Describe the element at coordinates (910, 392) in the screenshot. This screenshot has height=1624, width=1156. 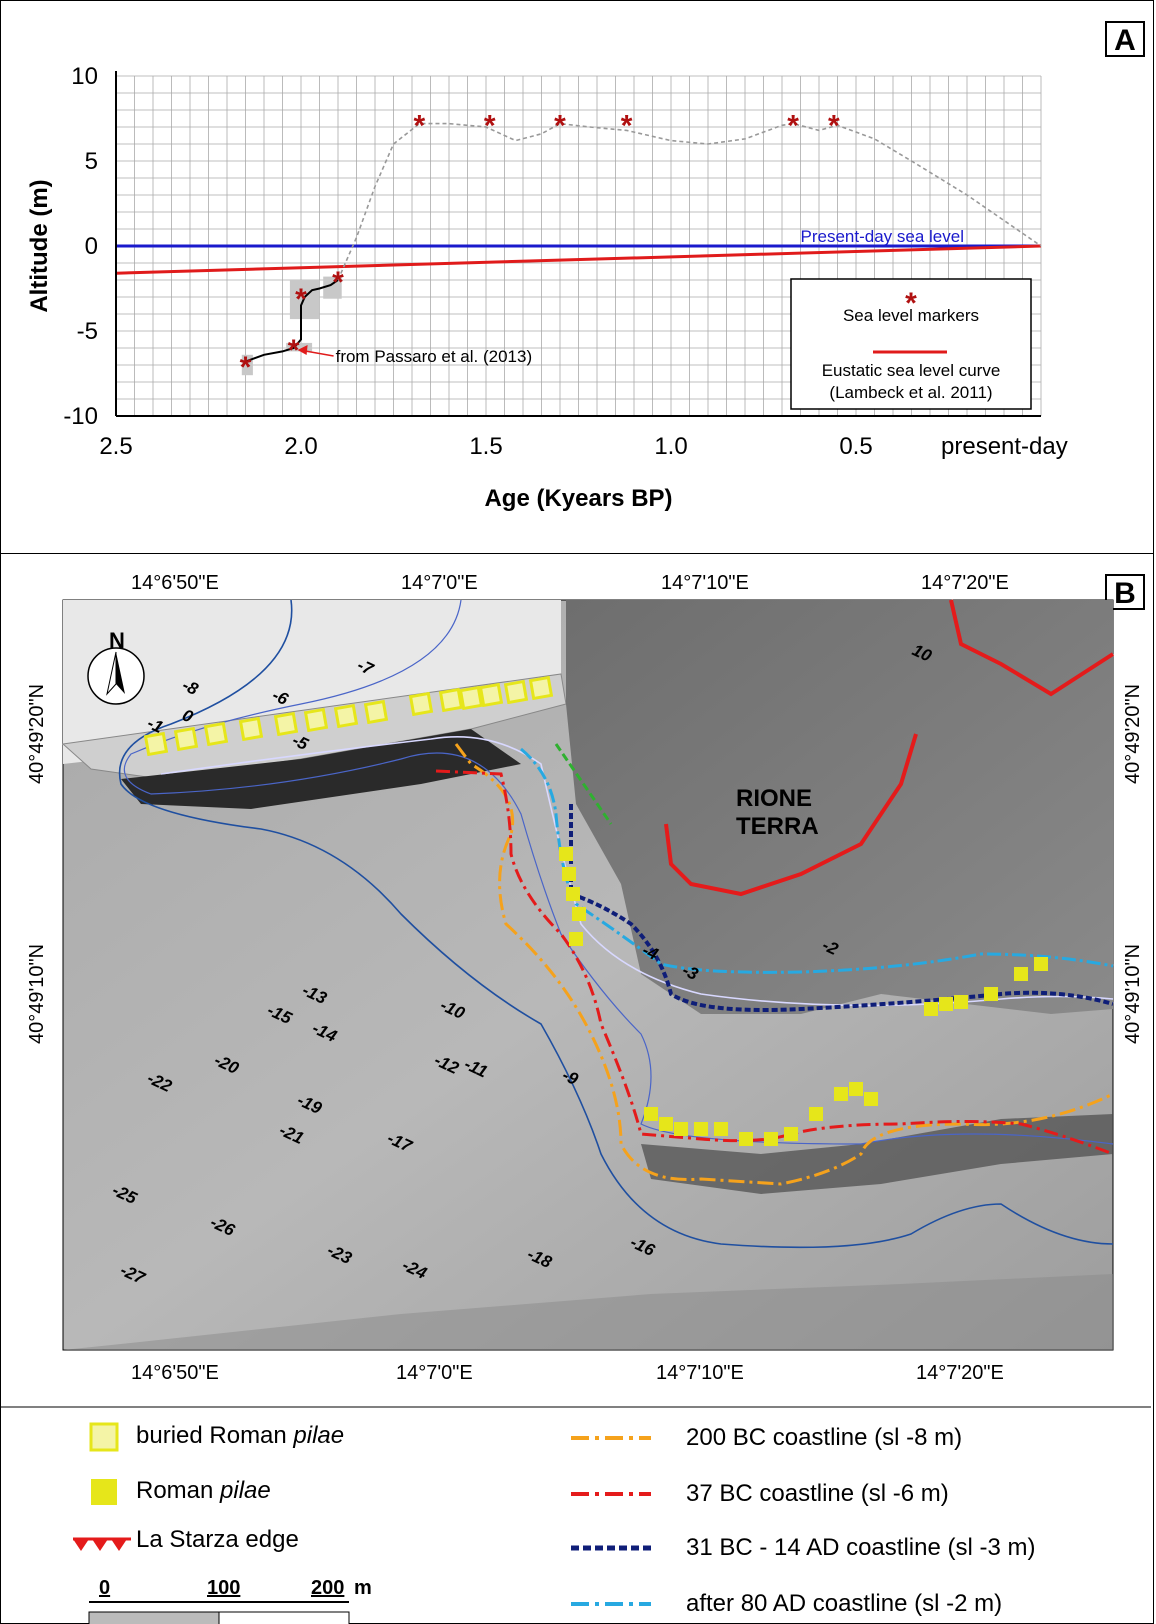
I see `legend-curve-label-2: (Lambeck et al. 2011)` at that location.